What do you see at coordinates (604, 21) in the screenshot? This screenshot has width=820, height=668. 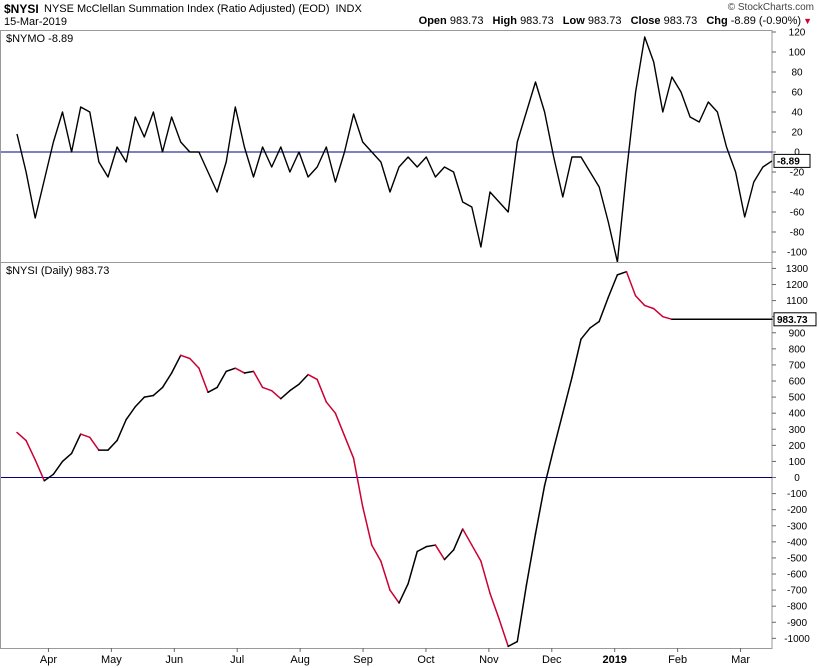 I see `low-value: 983.73` at bounding box center [604, 21].